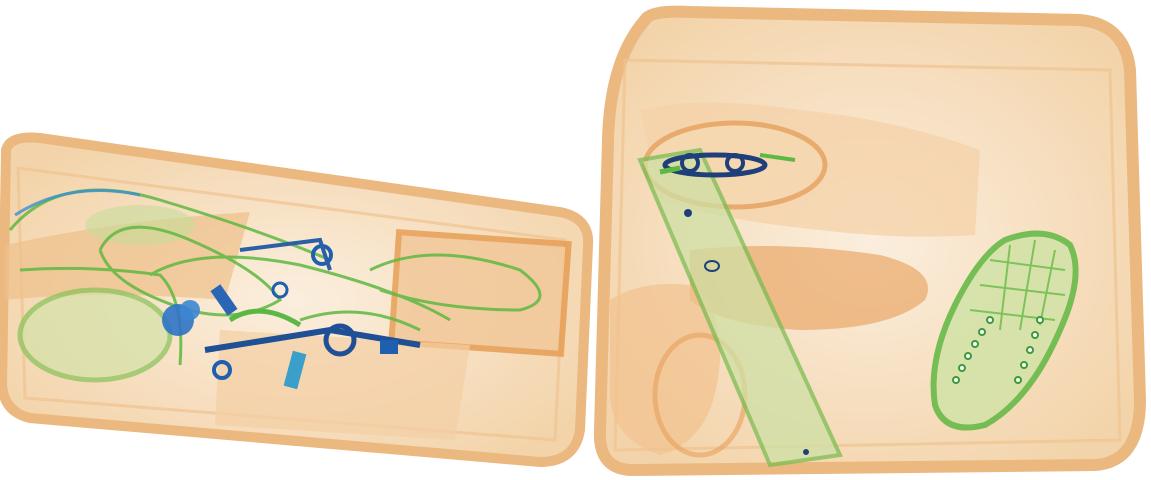 The image size is (1151, 480). I want to click on shoe, so click(1004, 330).